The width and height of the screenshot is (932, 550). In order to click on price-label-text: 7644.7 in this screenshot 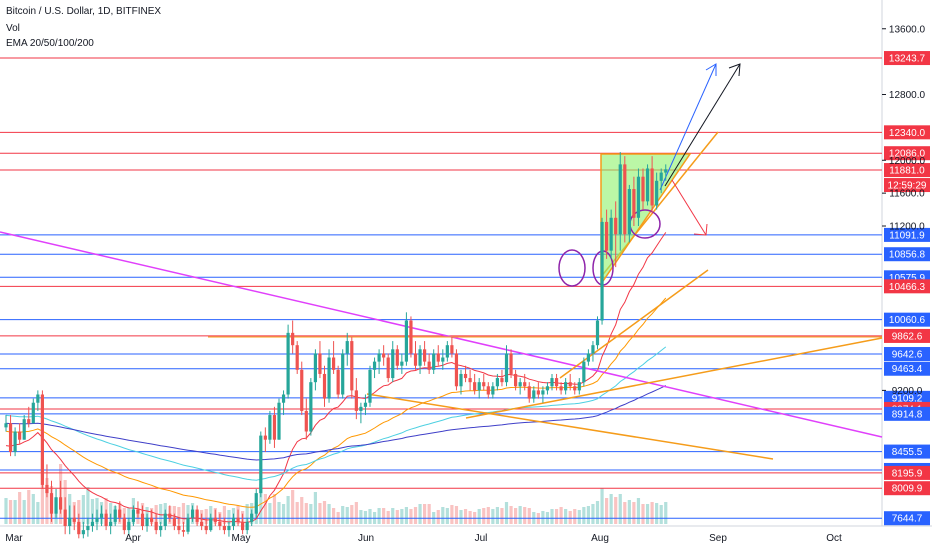, I will do `click(907, 519)`.